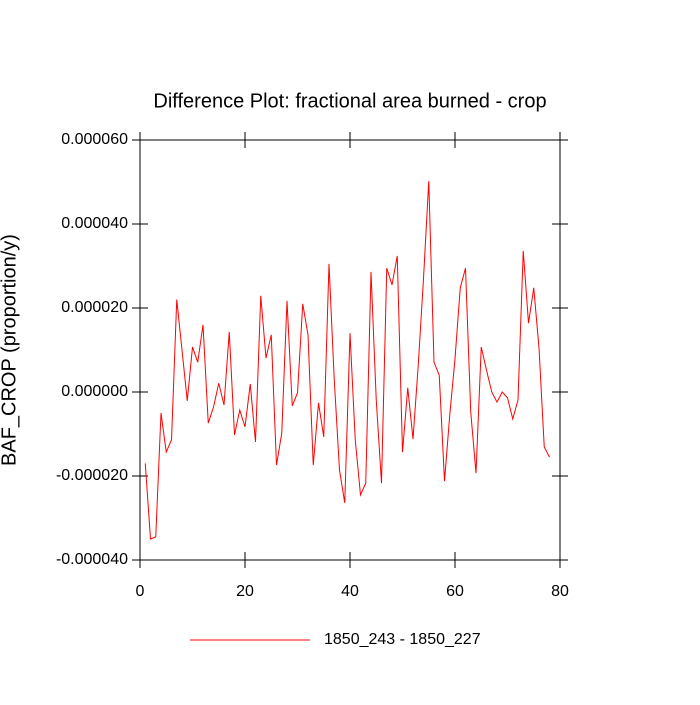  Describe the element at coordinates (94, 139) in the screenshot. I see `y-tick-label: 0.000060` at that location.